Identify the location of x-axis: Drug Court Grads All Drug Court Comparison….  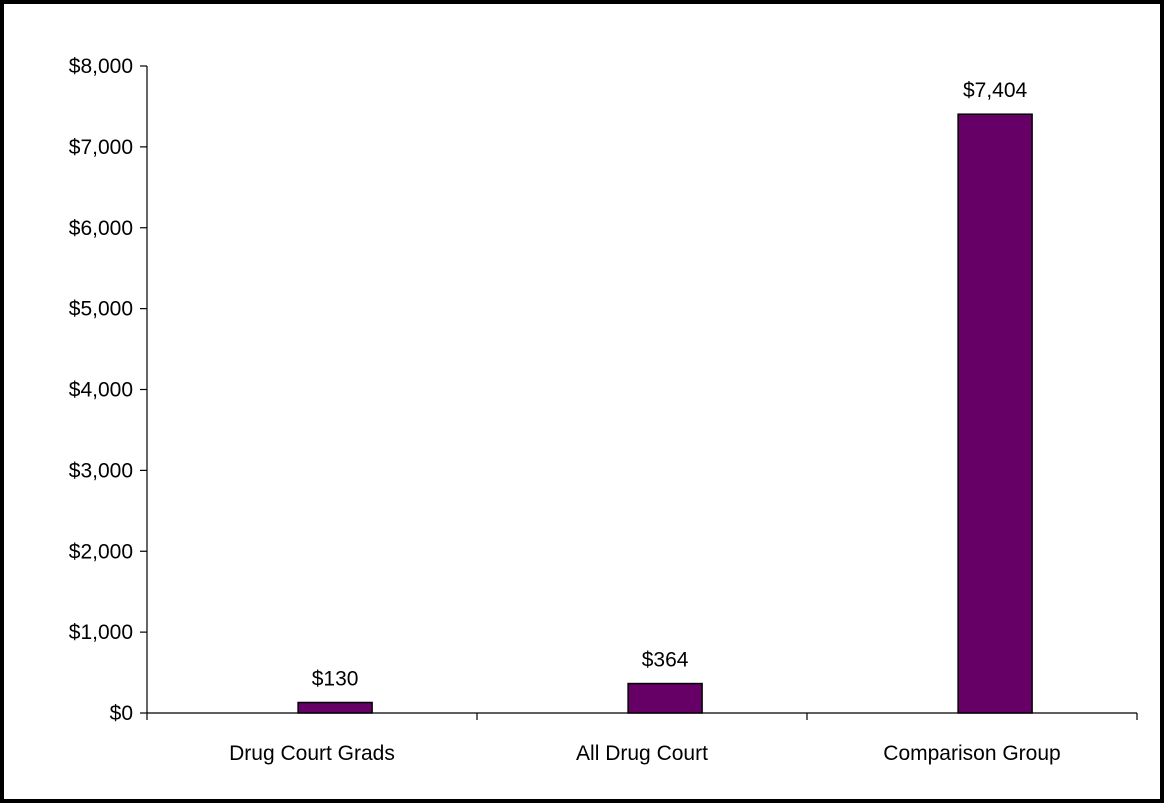
(642, 738).